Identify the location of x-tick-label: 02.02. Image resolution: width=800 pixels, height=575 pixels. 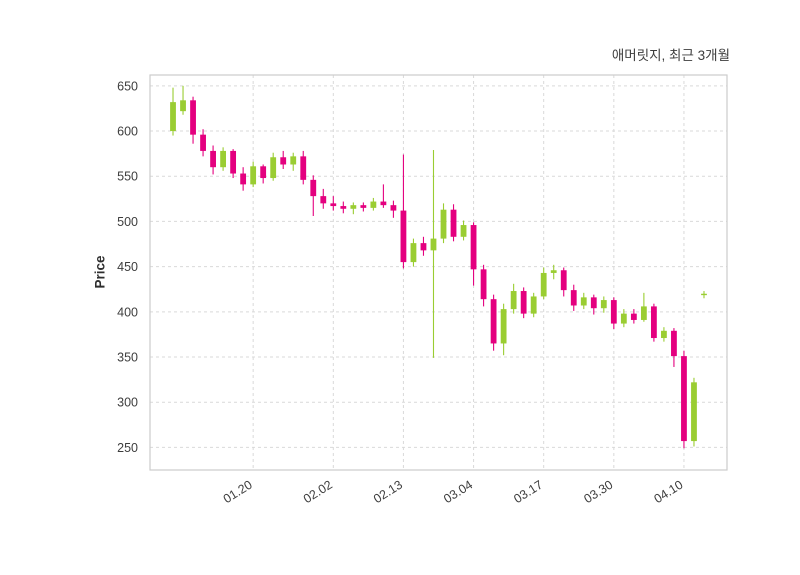
(318, 492).